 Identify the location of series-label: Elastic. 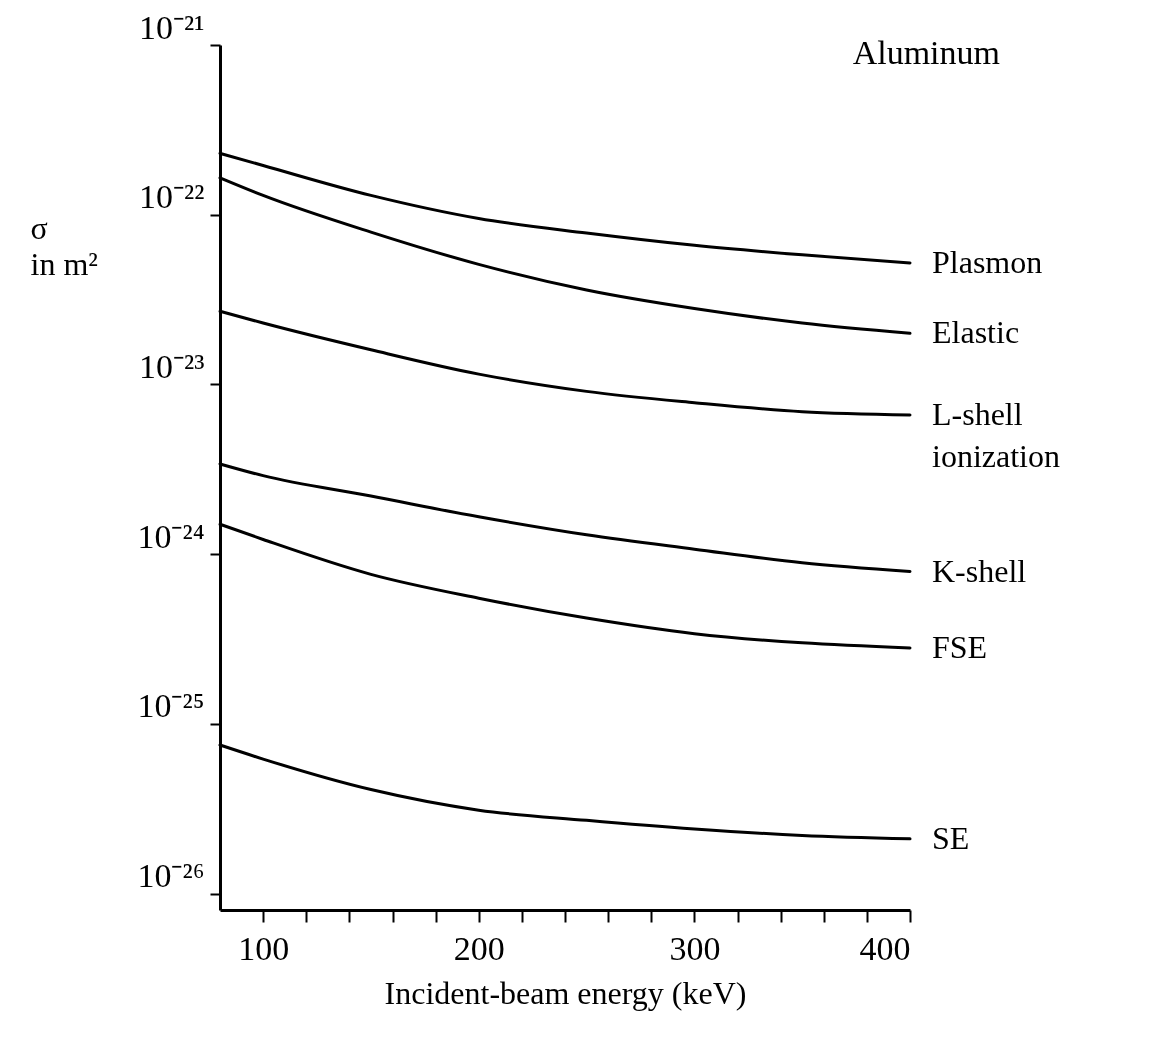
(976, 332).